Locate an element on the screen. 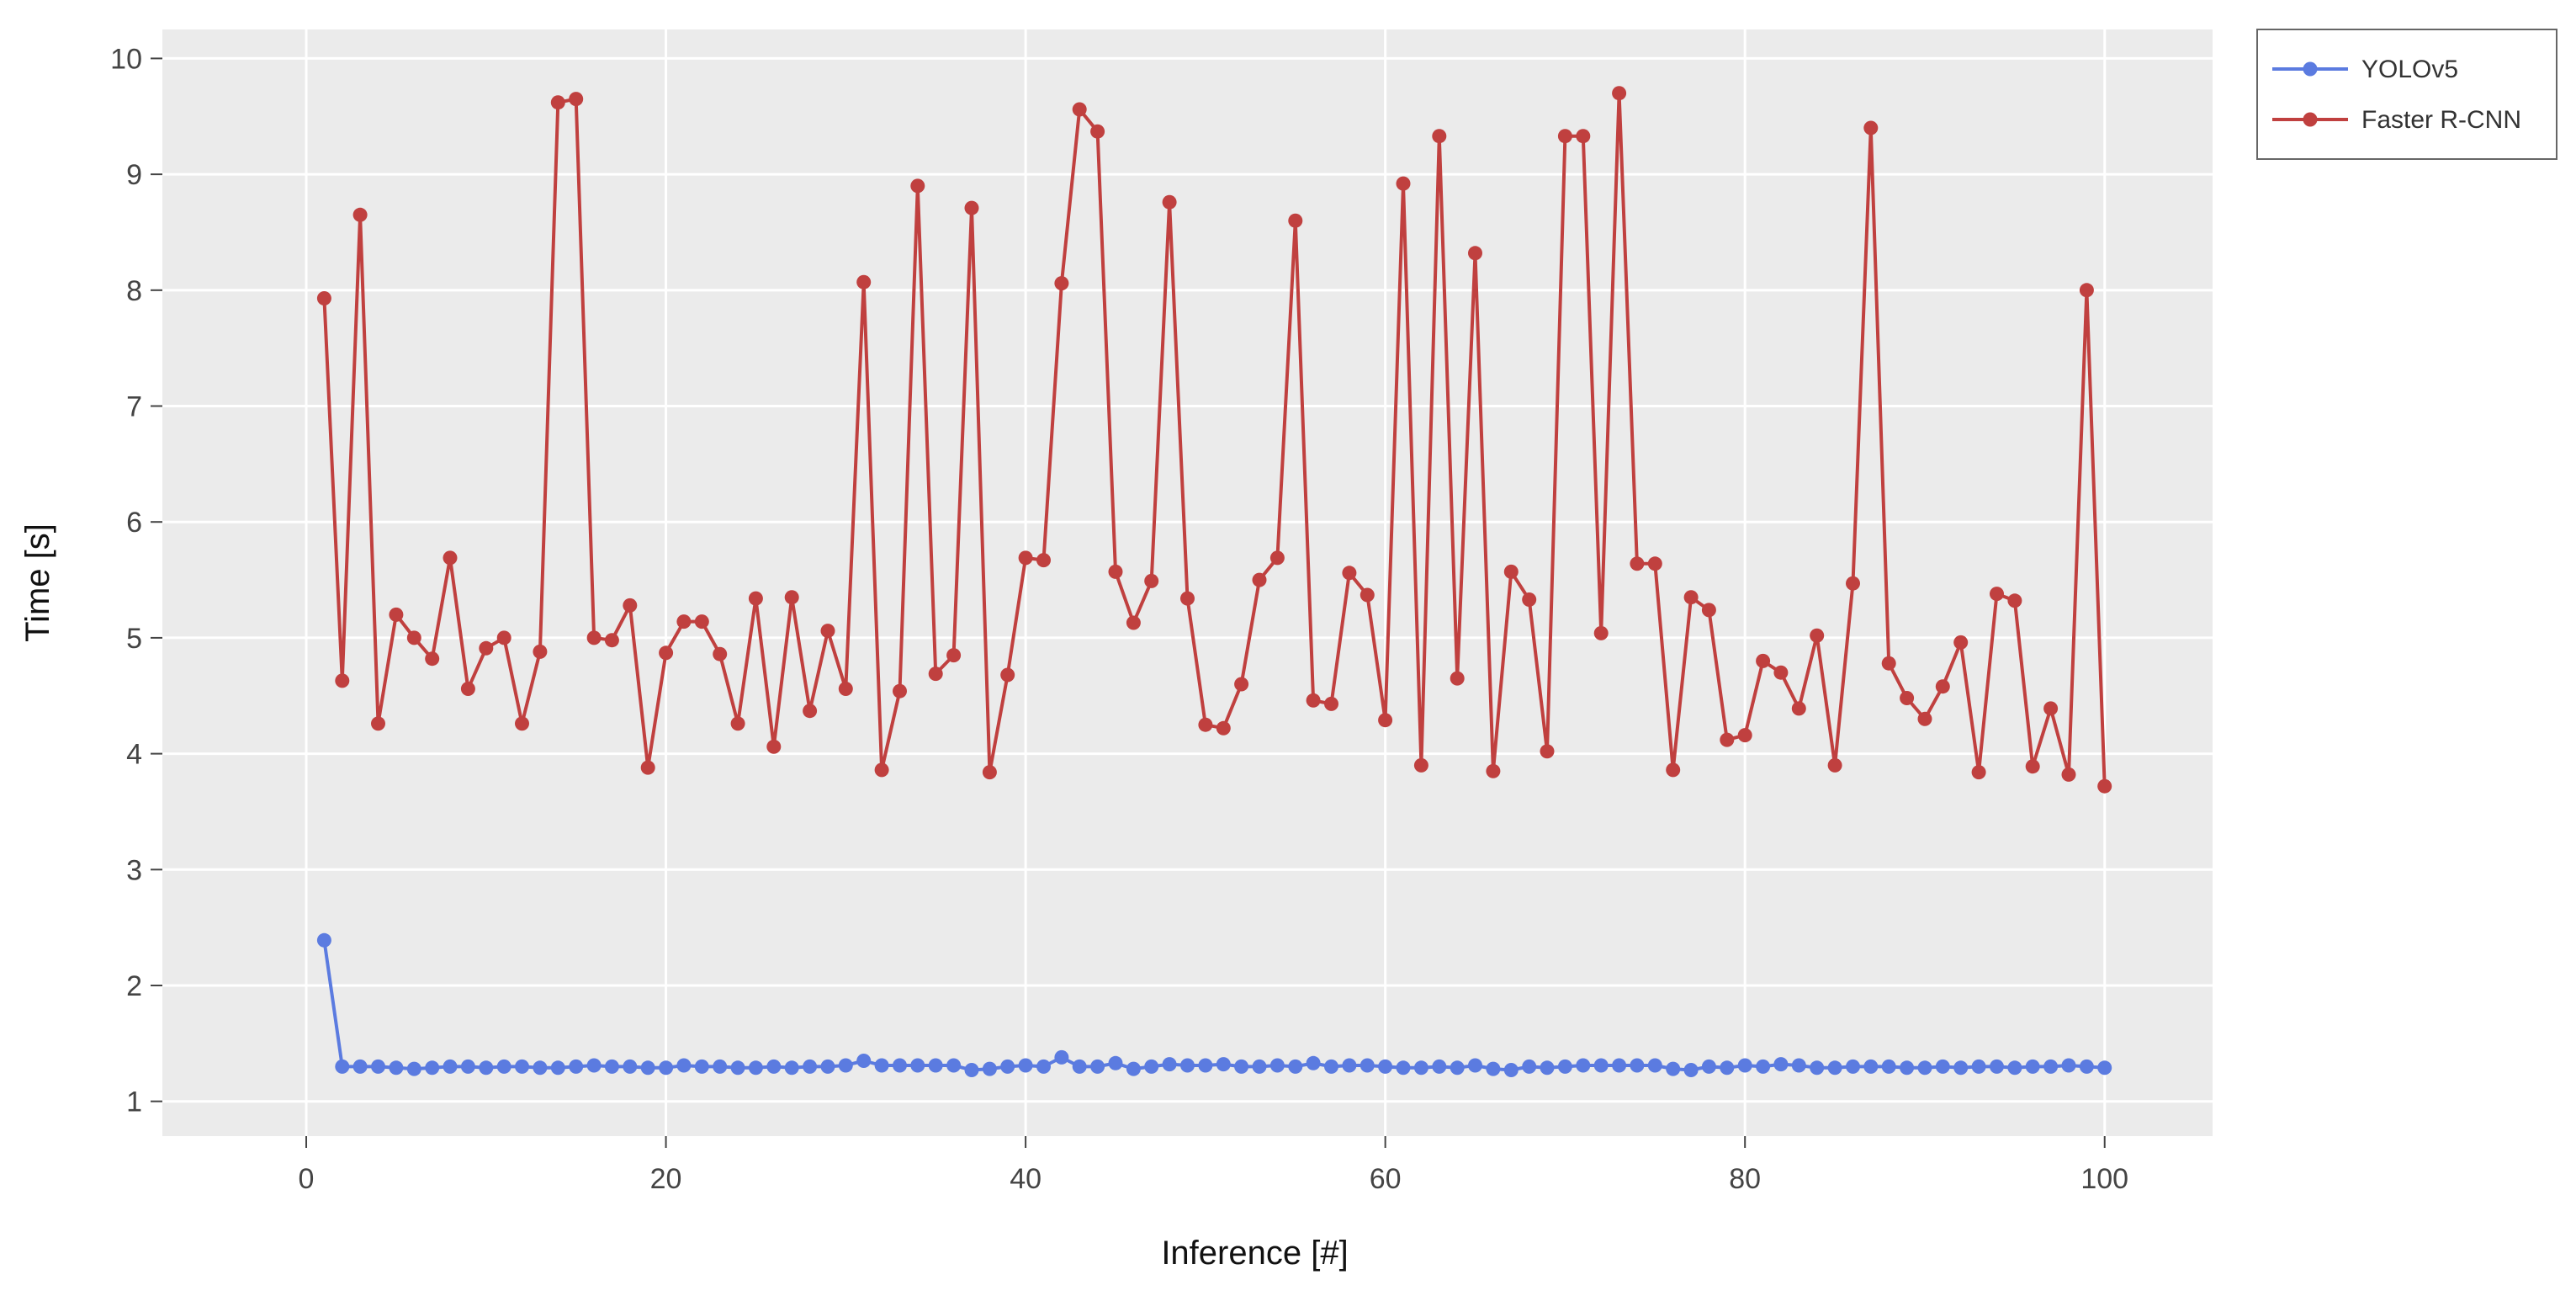 Image resolution: width=2576 pixels, height=1312 pixels. series-line-yolov5 is located at coordinates (1213, 1006).